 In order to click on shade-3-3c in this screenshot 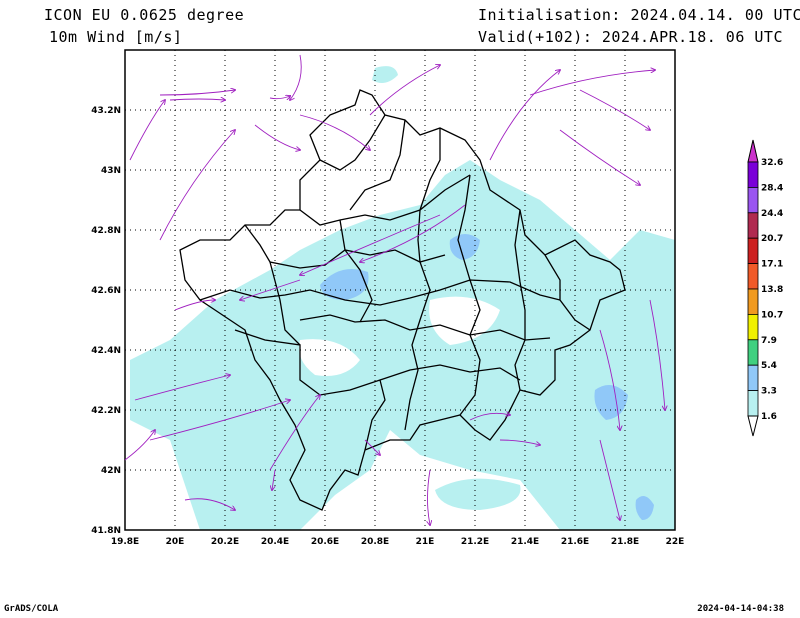, I will do `click(611, 402)`.